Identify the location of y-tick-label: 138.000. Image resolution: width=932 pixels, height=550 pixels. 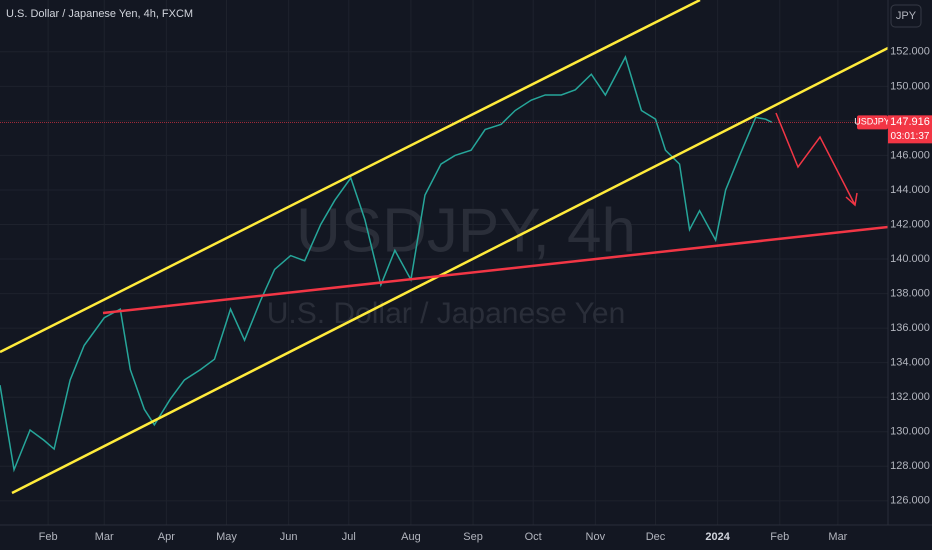
(910, 293).